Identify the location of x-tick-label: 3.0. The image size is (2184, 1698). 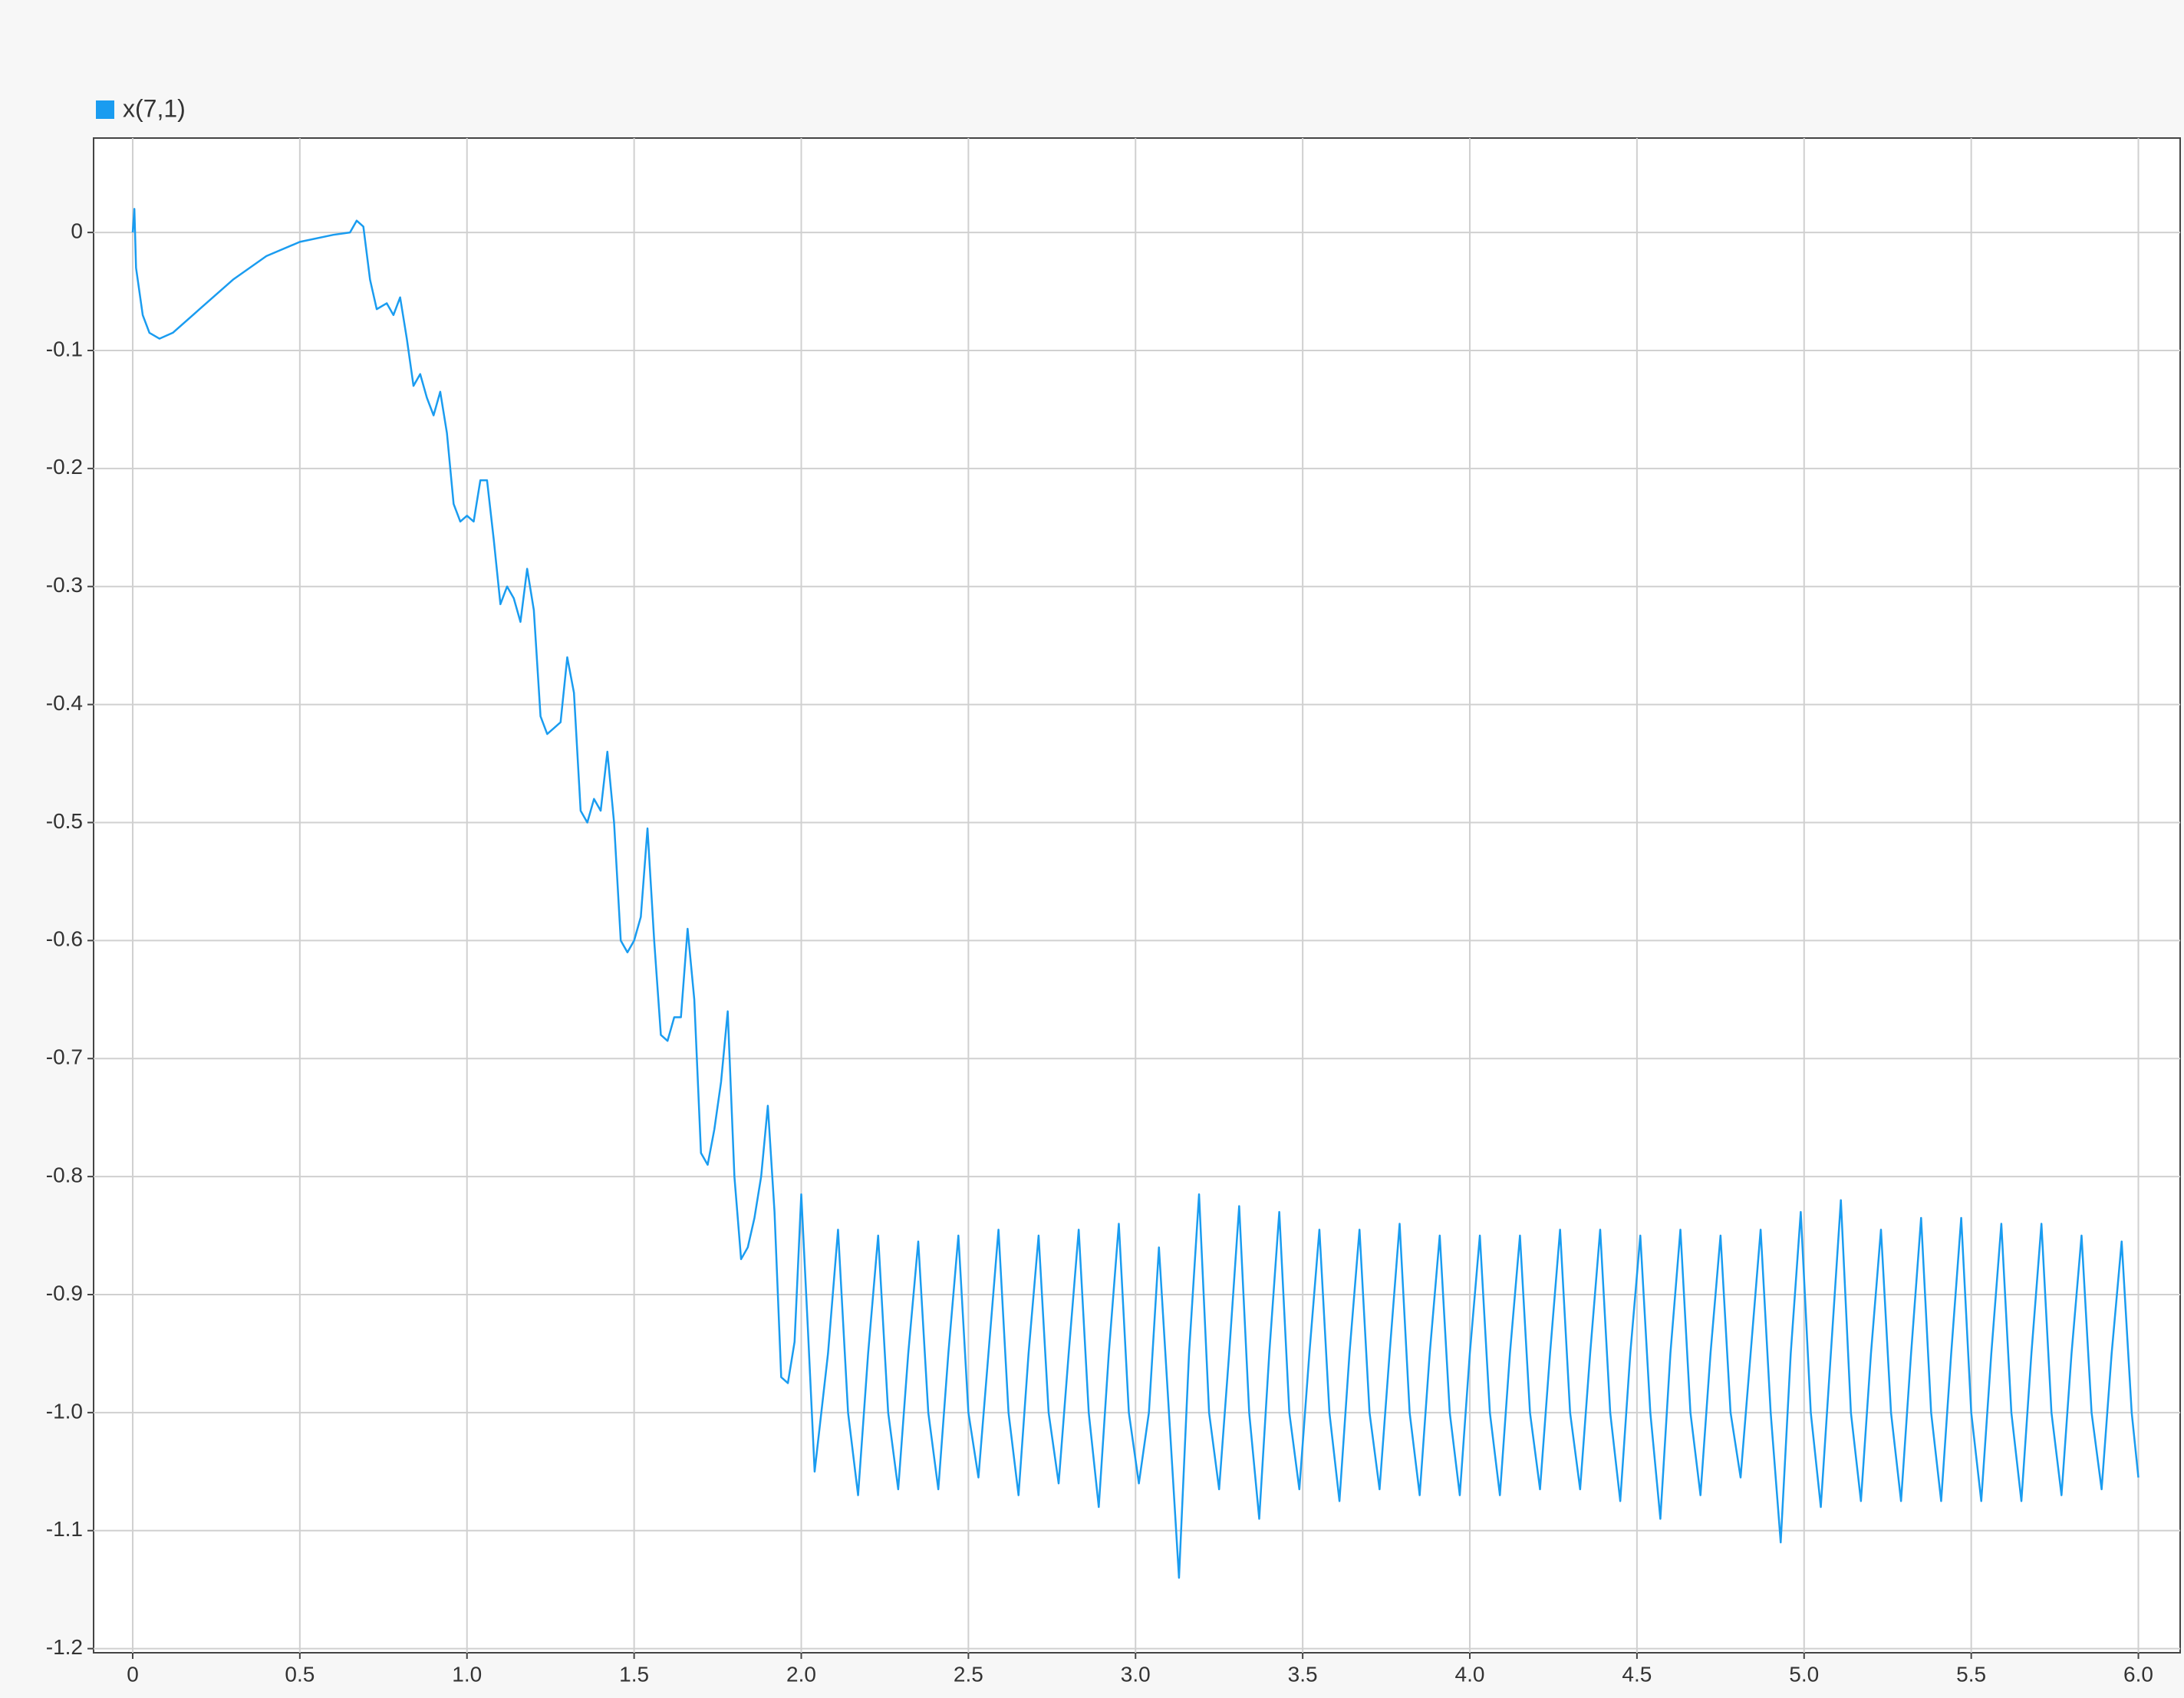
(1136, 1674).